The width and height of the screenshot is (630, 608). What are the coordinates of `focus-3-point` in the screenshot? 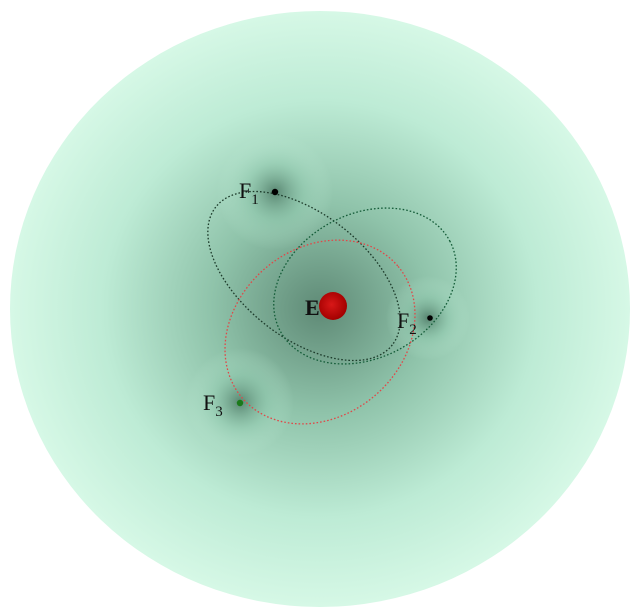 It's located at (240, 403).